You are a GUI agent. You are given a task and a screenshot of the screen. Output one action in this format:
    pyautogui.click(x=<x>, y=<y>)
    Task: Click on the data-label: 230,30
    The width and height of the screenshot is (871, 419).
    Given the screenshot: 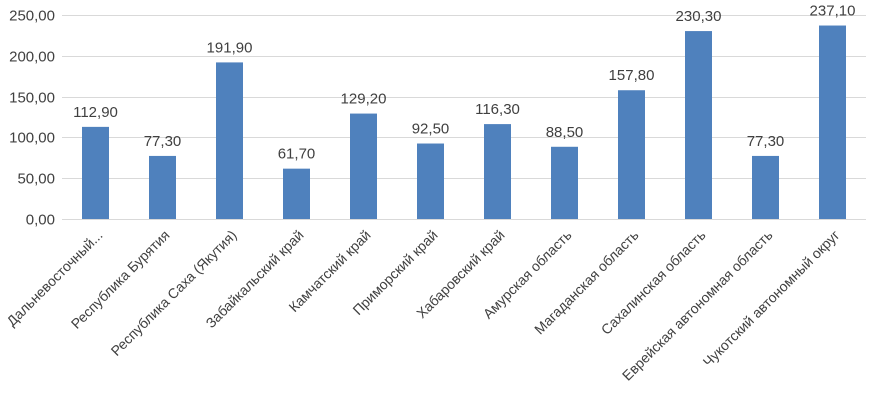 What is the action you would take?
    pyautogui.click(x=699, y=16)
    